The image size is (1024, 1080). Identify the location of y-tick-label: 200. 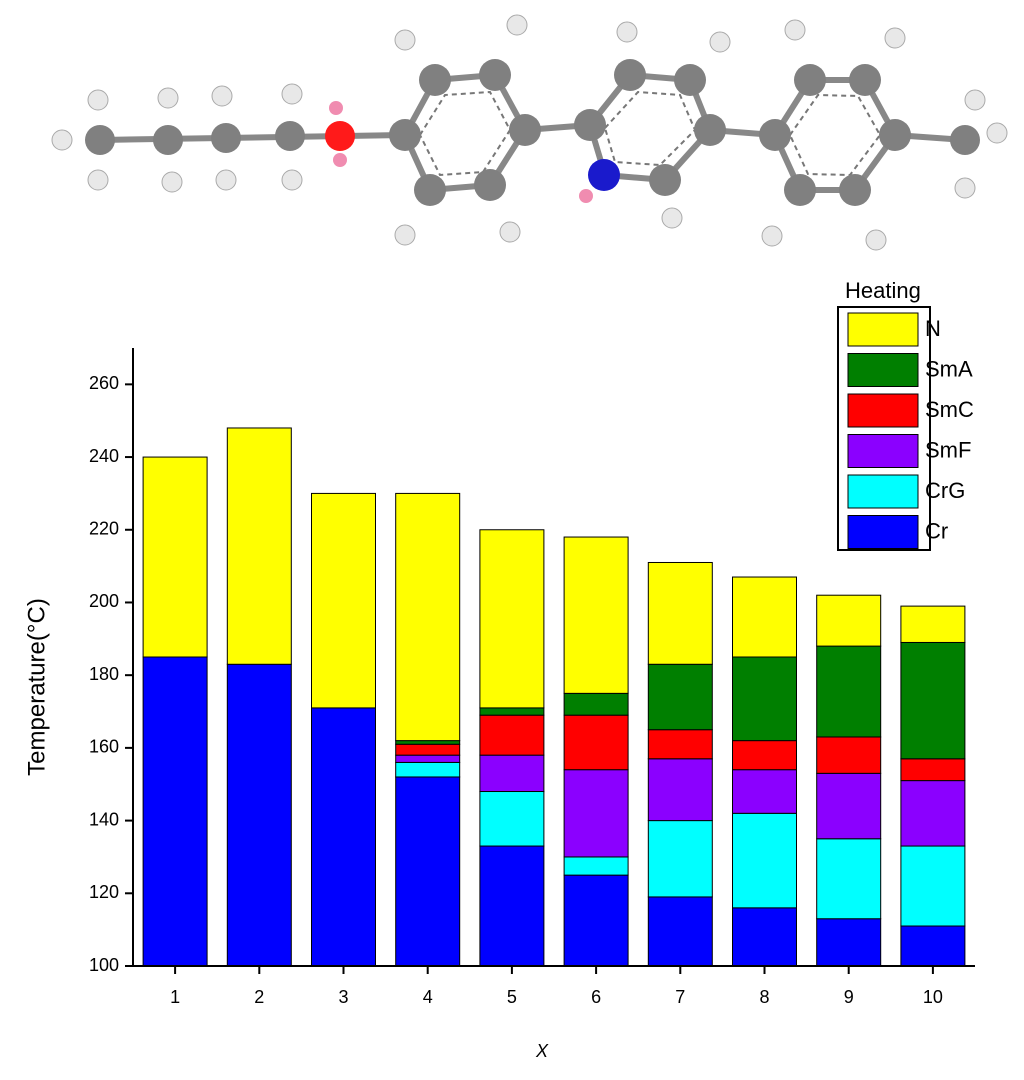
(104, 601).